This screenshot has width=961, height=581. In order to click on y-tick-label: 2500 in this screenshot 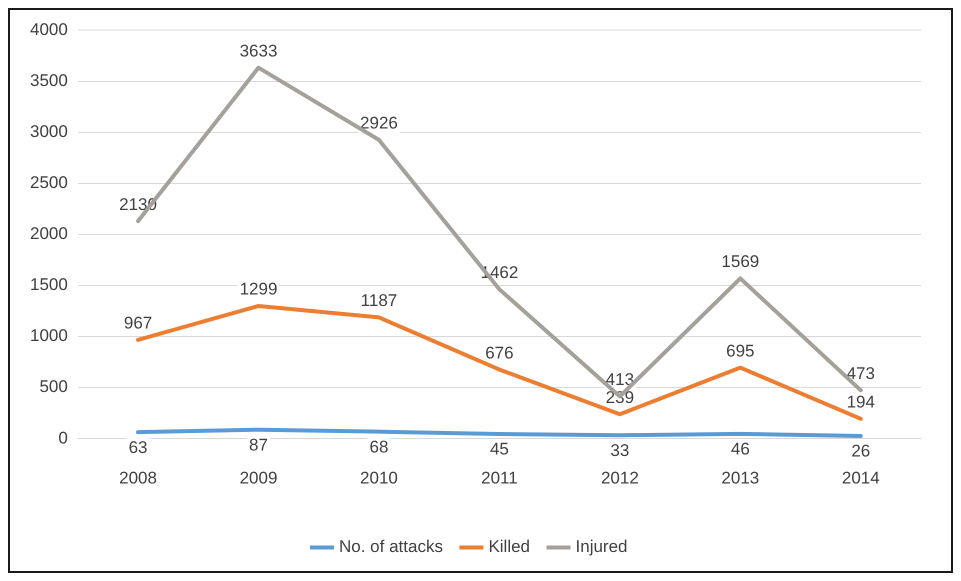, I will do `click(49, 182)`.